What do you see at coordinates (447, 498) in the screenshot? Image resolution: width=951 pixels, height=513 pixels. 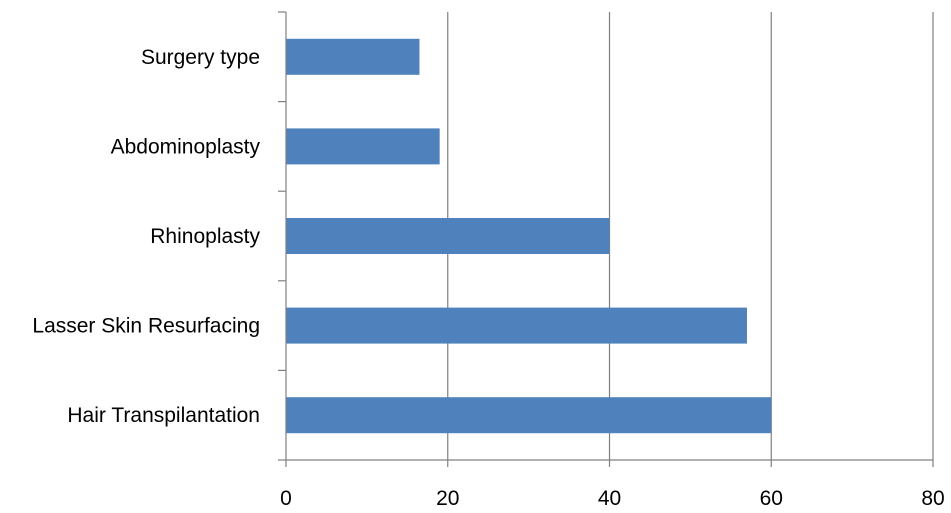 I see `x-tick-label: 20` at bounding box center [447, 498].